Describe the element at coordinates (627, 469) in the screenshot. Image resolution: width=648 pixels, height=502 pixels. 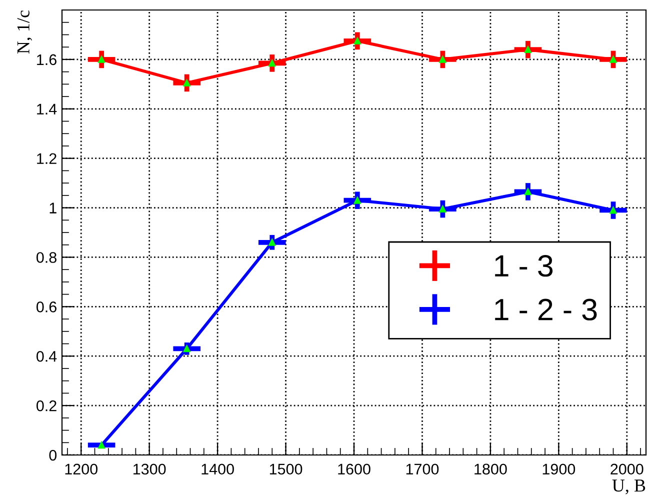
I see `x-tick-label: 2000` at that location.